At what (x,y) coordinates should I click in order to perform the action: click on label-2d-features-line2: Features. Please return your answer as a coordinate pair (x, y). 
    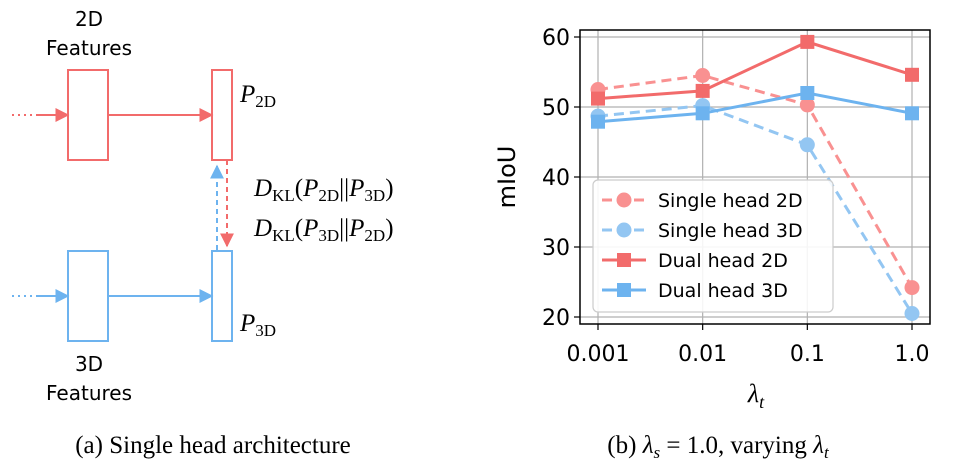
    Looking at the image, I should click on (89, 48).